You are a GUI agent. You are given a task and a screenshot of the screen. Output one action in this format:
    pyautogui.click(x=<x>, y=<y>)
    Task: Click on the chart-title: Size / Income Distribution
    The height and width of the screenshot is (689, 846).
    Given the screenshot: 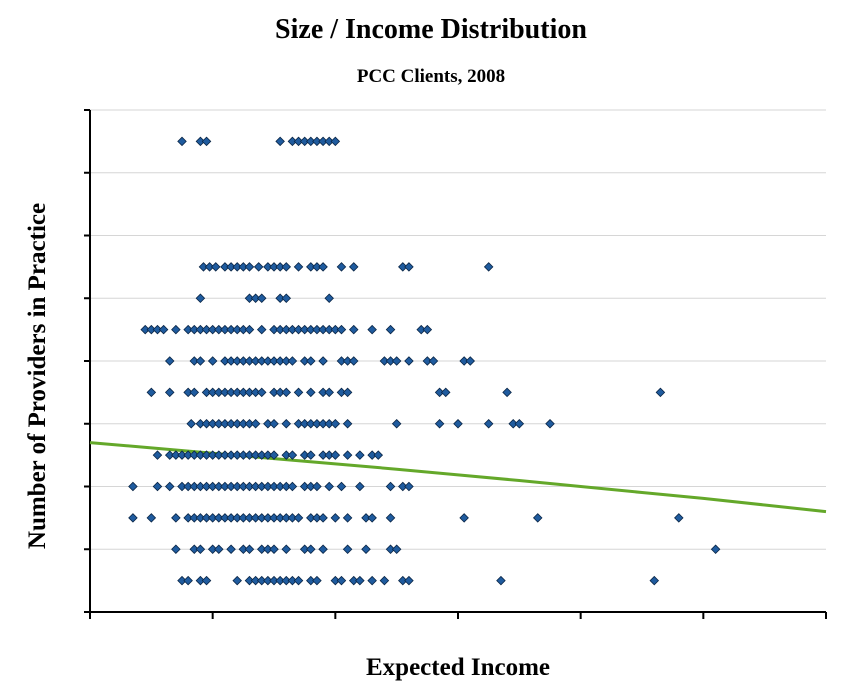 What is the action you would take?
    pyautogui.click(x=431, y=29)
    